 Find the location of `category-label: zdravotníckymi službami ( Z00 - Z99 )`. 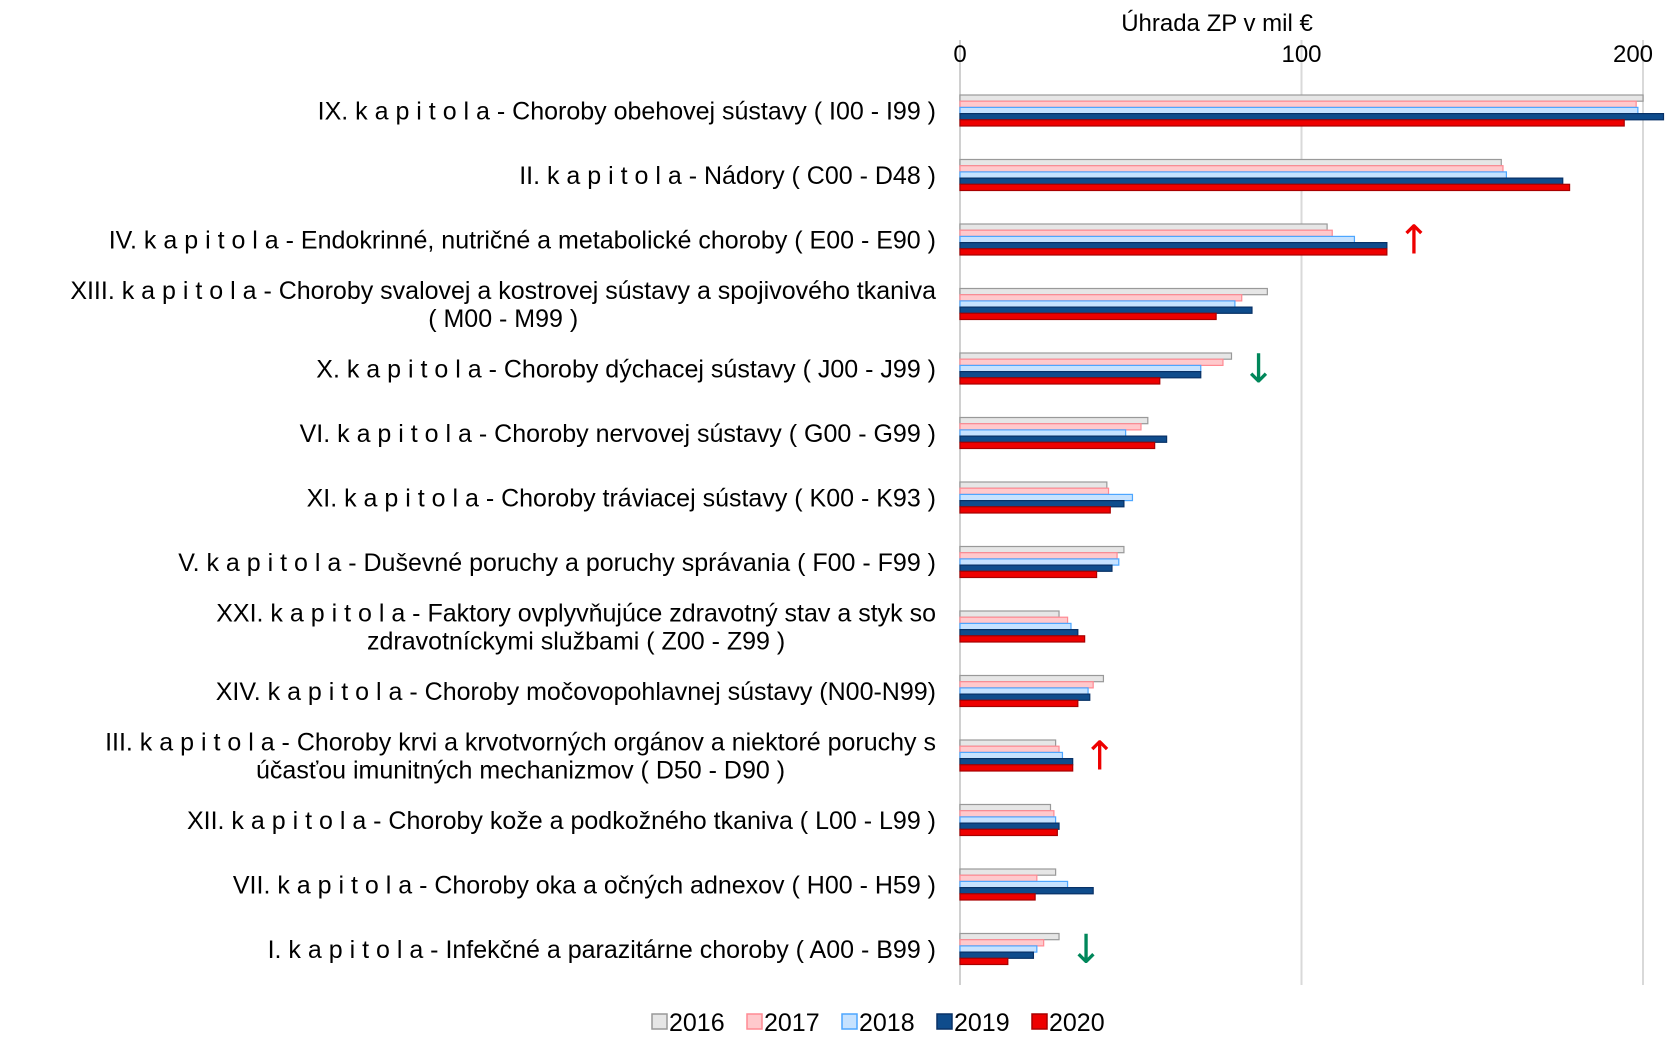

category-label: zdravotníckymi službami ( Z00 - Z99 ) is located at coordinates (576, 642).